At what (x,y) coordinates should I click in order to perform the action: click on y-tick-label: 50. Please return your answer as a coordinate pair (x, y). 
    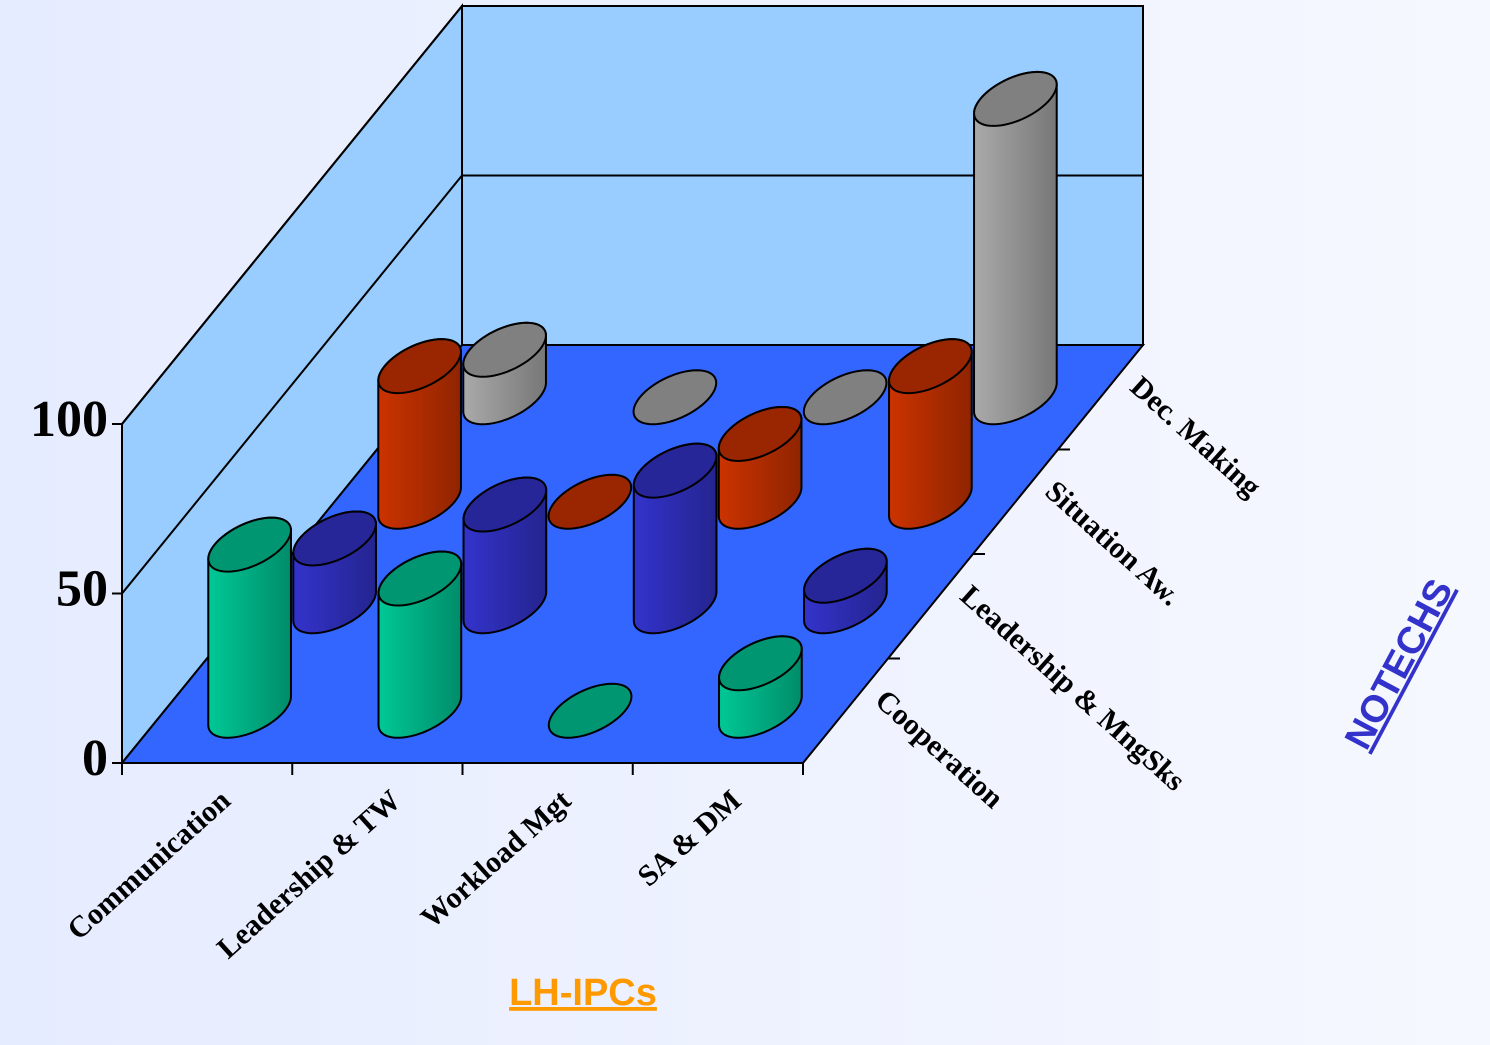
    Looking at the image, I should click on (82, 588).